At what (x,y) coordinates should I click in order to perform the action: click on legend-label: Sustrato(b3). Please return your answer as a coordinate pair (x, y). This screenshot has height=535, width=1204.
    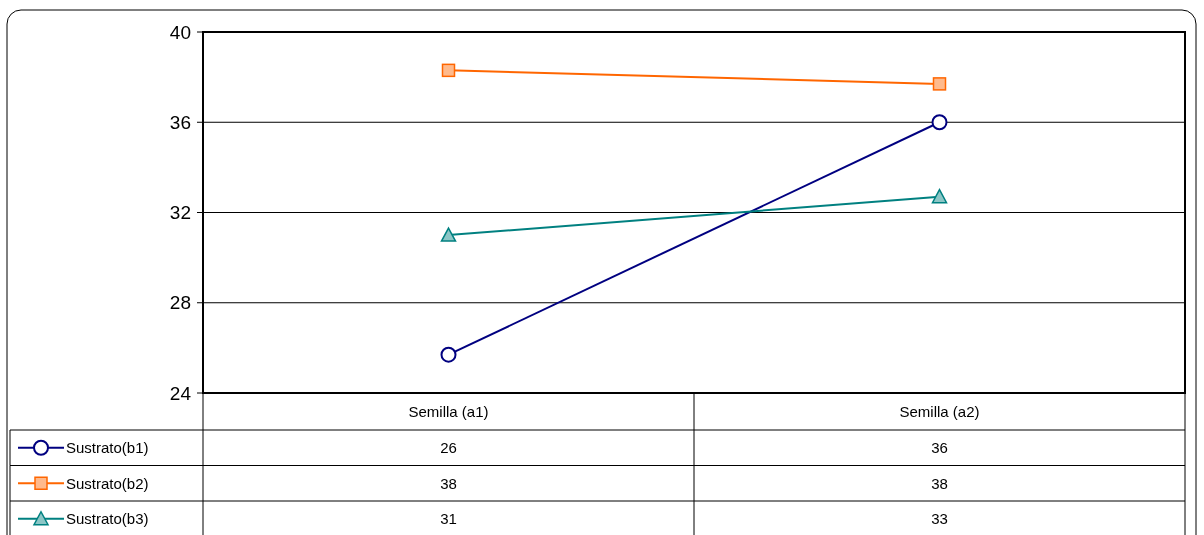
    Looking at the image, I should click on (107, 518).